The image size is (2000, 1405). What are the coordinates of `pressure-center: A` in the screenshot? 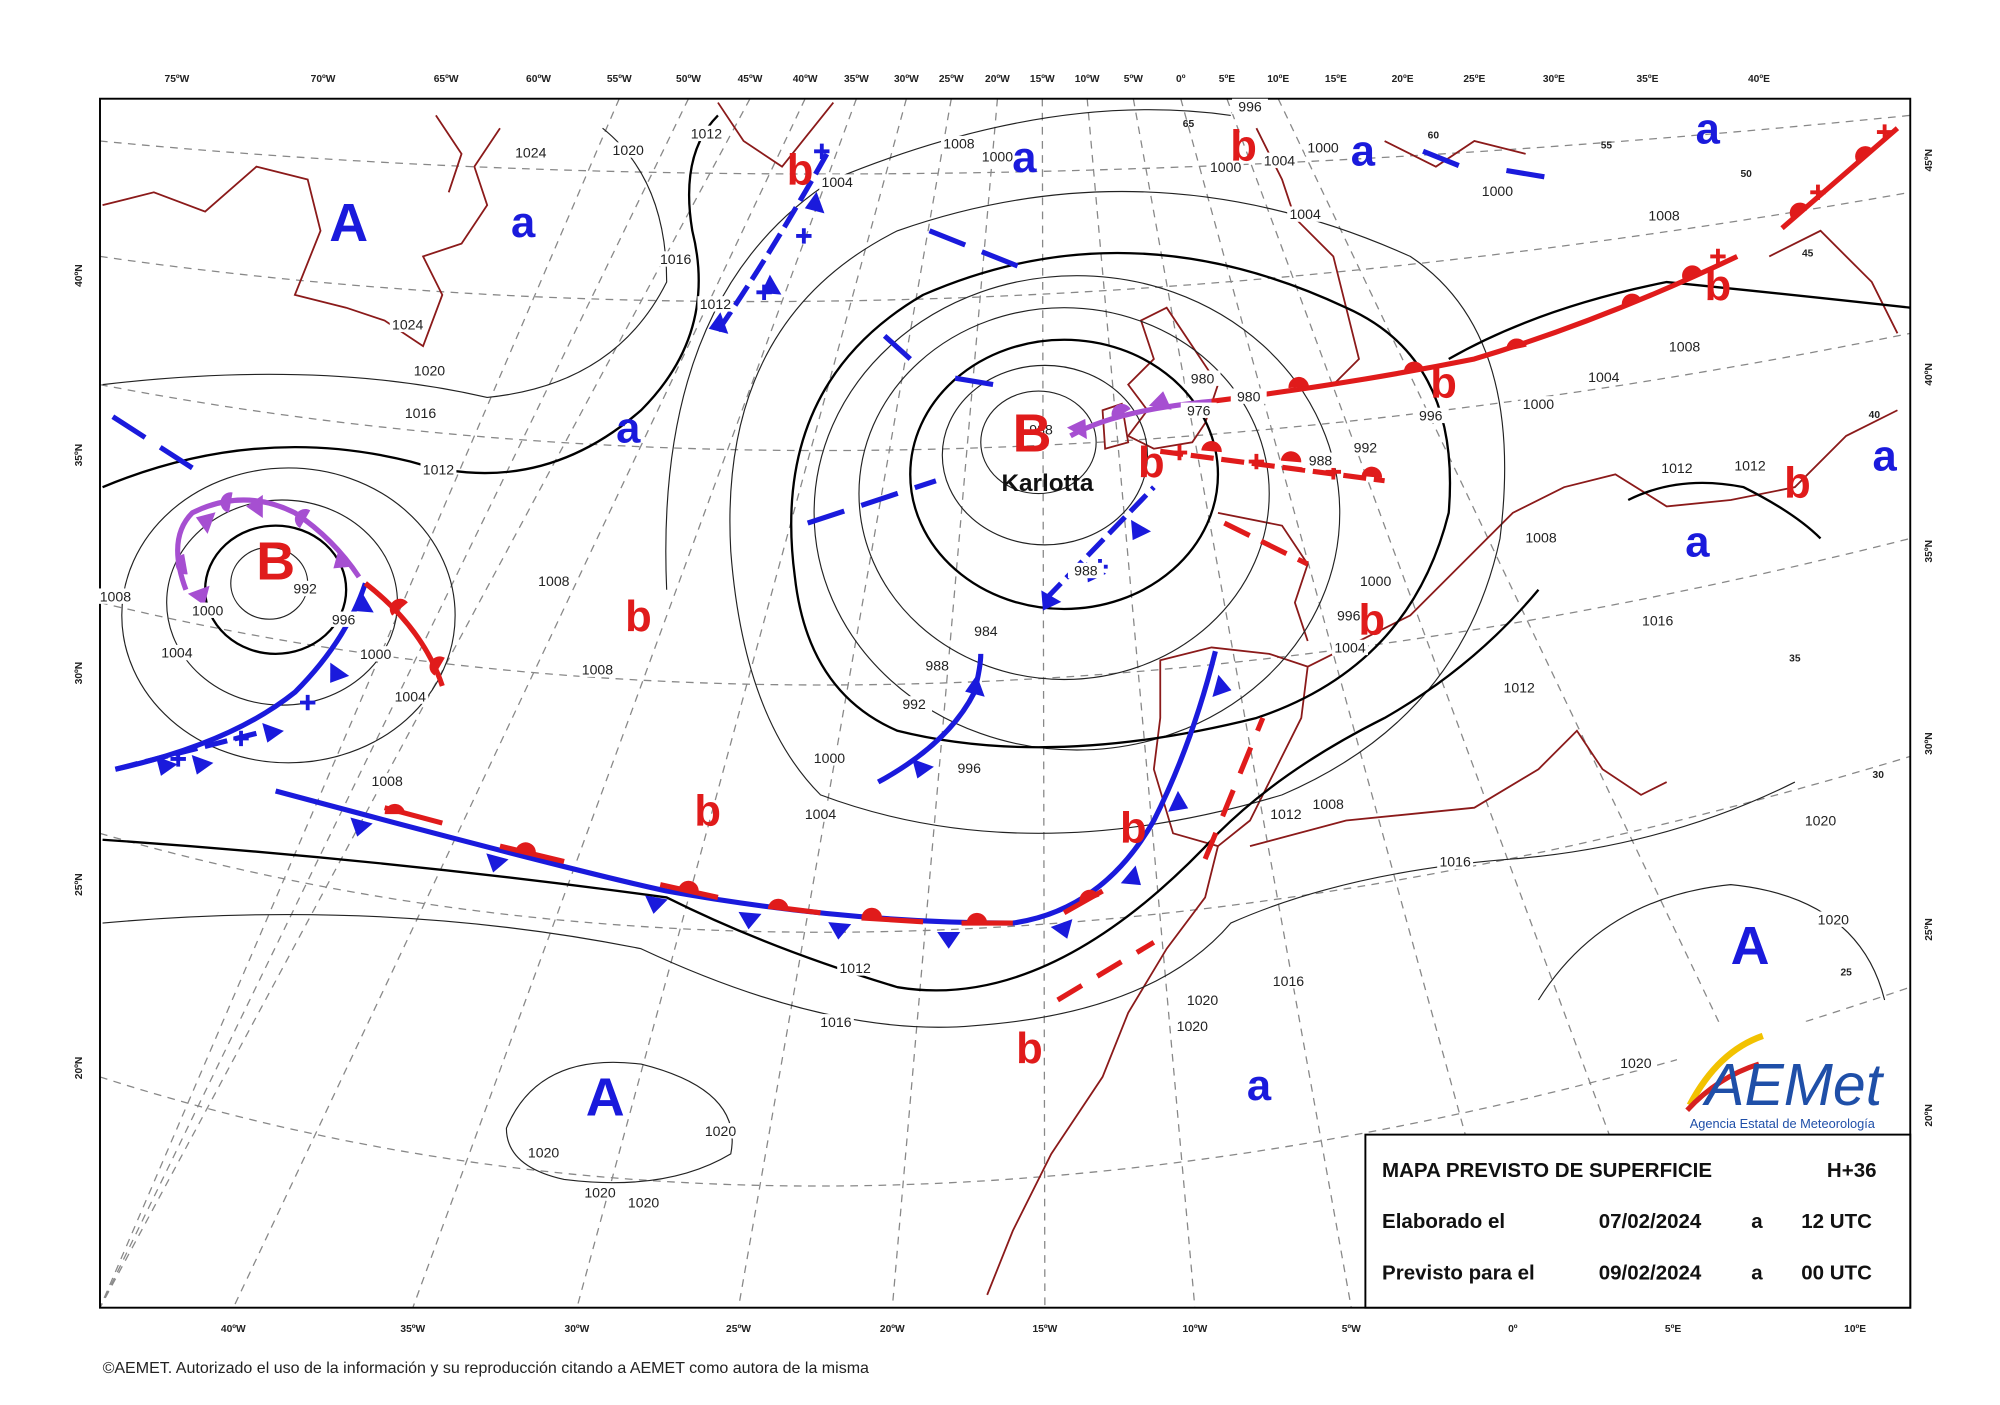 It's located at (1750, 946).